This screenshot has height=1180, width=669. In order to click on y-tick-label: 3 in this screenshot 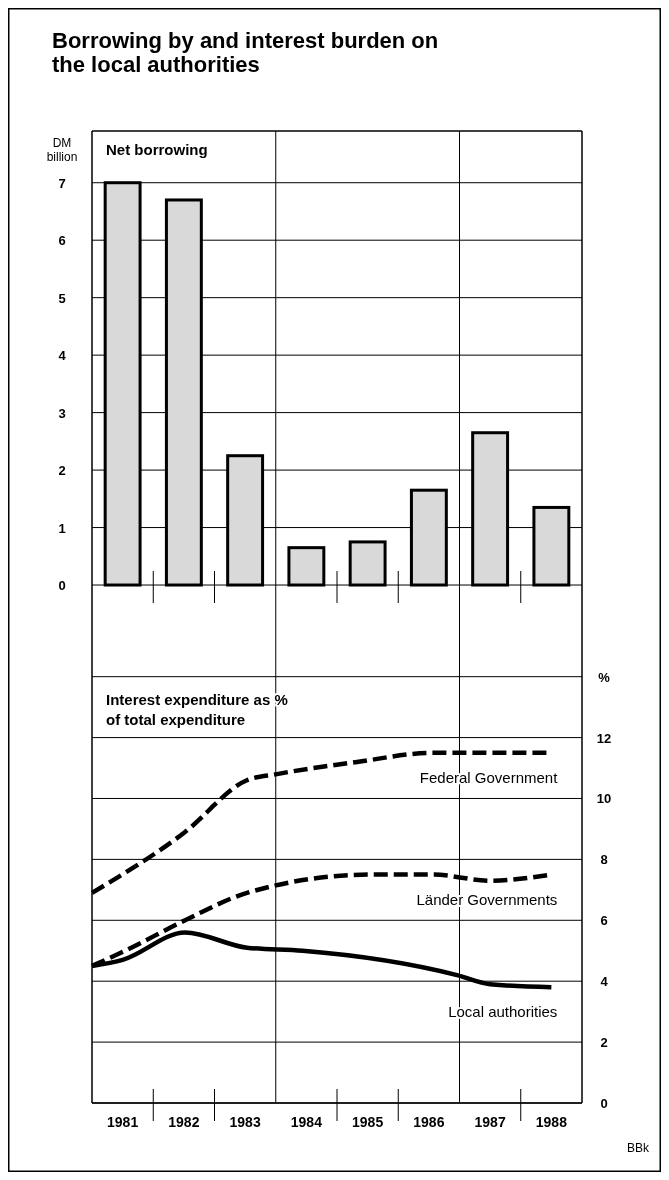, I will do `click(62, 413)`.